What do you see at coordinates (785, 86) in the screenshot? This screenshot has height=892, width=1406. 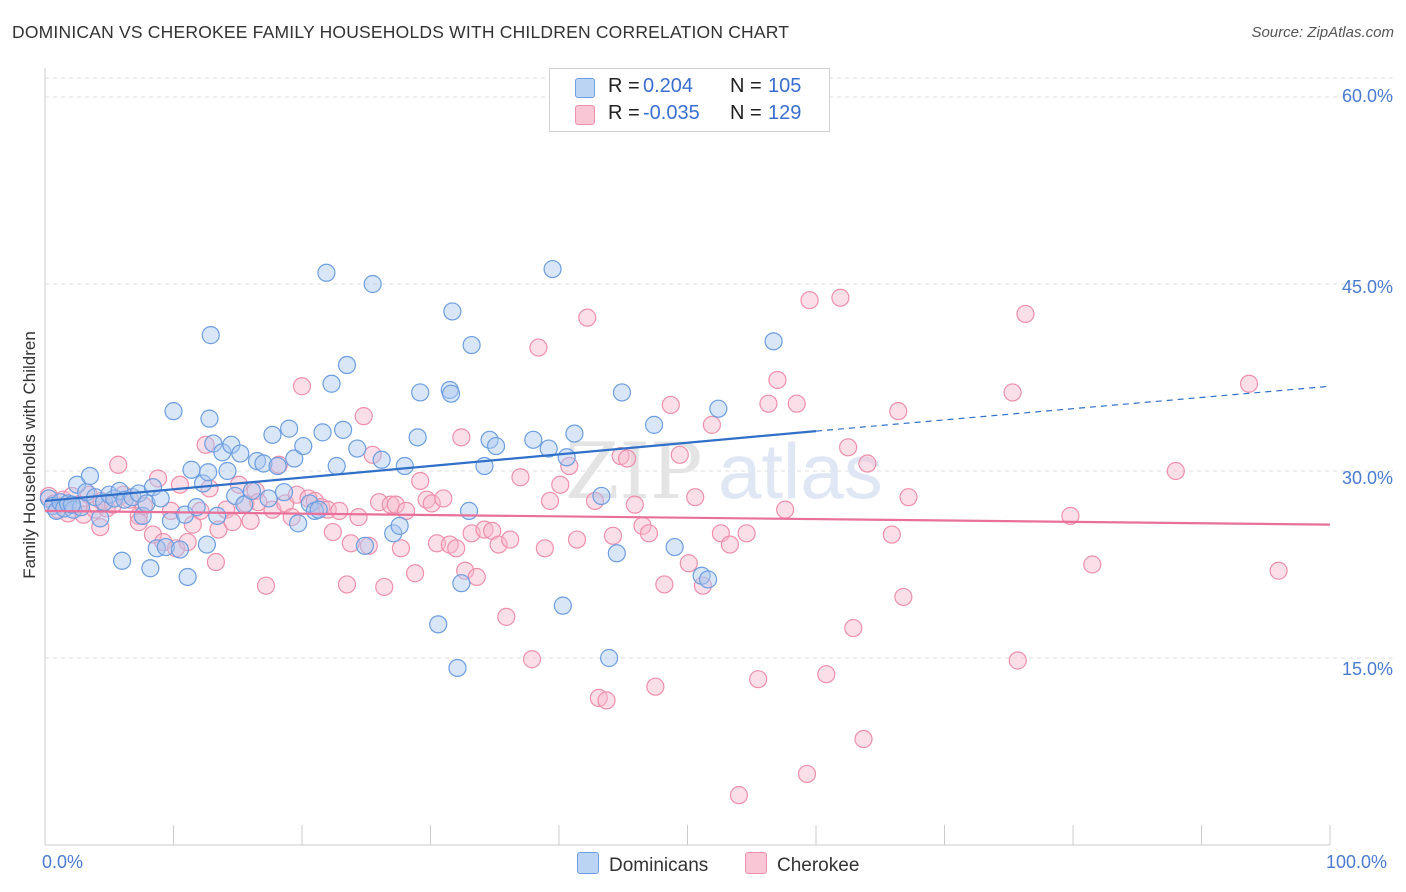 I see `legend-n-value: 105` at bounding box center [785, 86].